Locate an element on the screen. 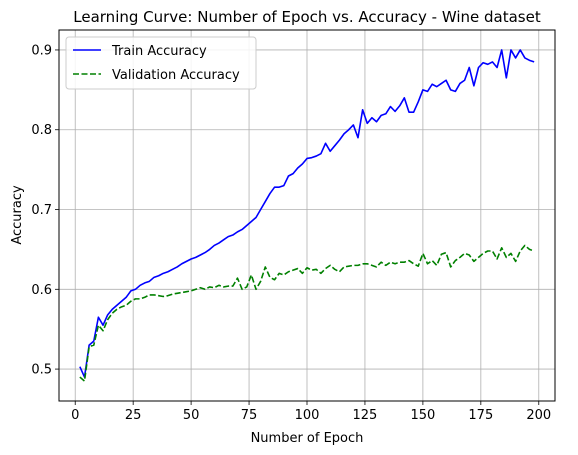  y-axis-label: Accuracy is located at coordinates (17, 215).